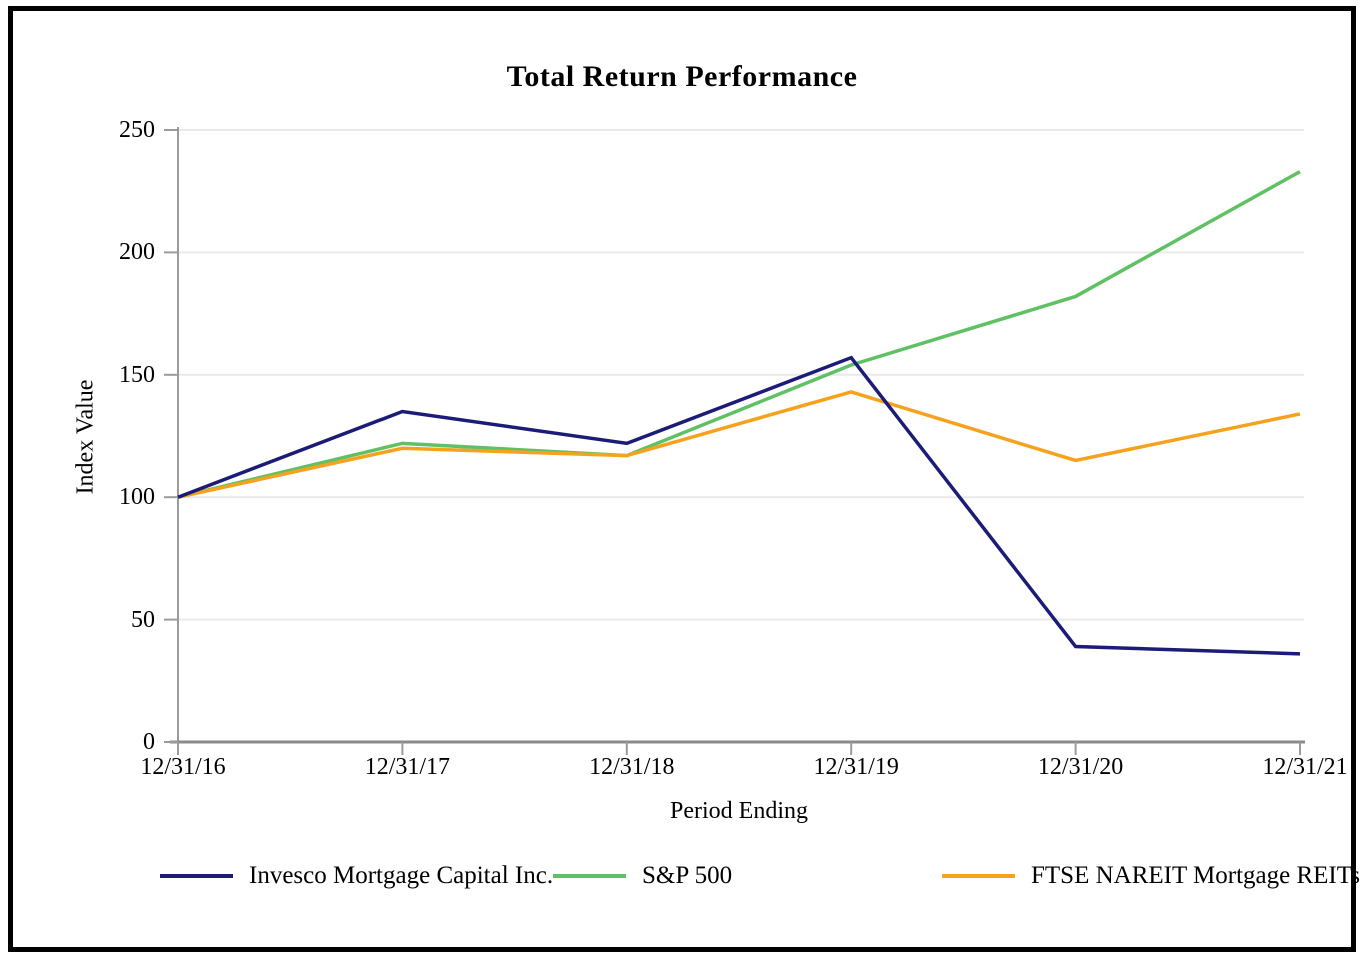 The image size is (1364, 960). I want to click on y-axis-title: Index Value, so click(85, 437).